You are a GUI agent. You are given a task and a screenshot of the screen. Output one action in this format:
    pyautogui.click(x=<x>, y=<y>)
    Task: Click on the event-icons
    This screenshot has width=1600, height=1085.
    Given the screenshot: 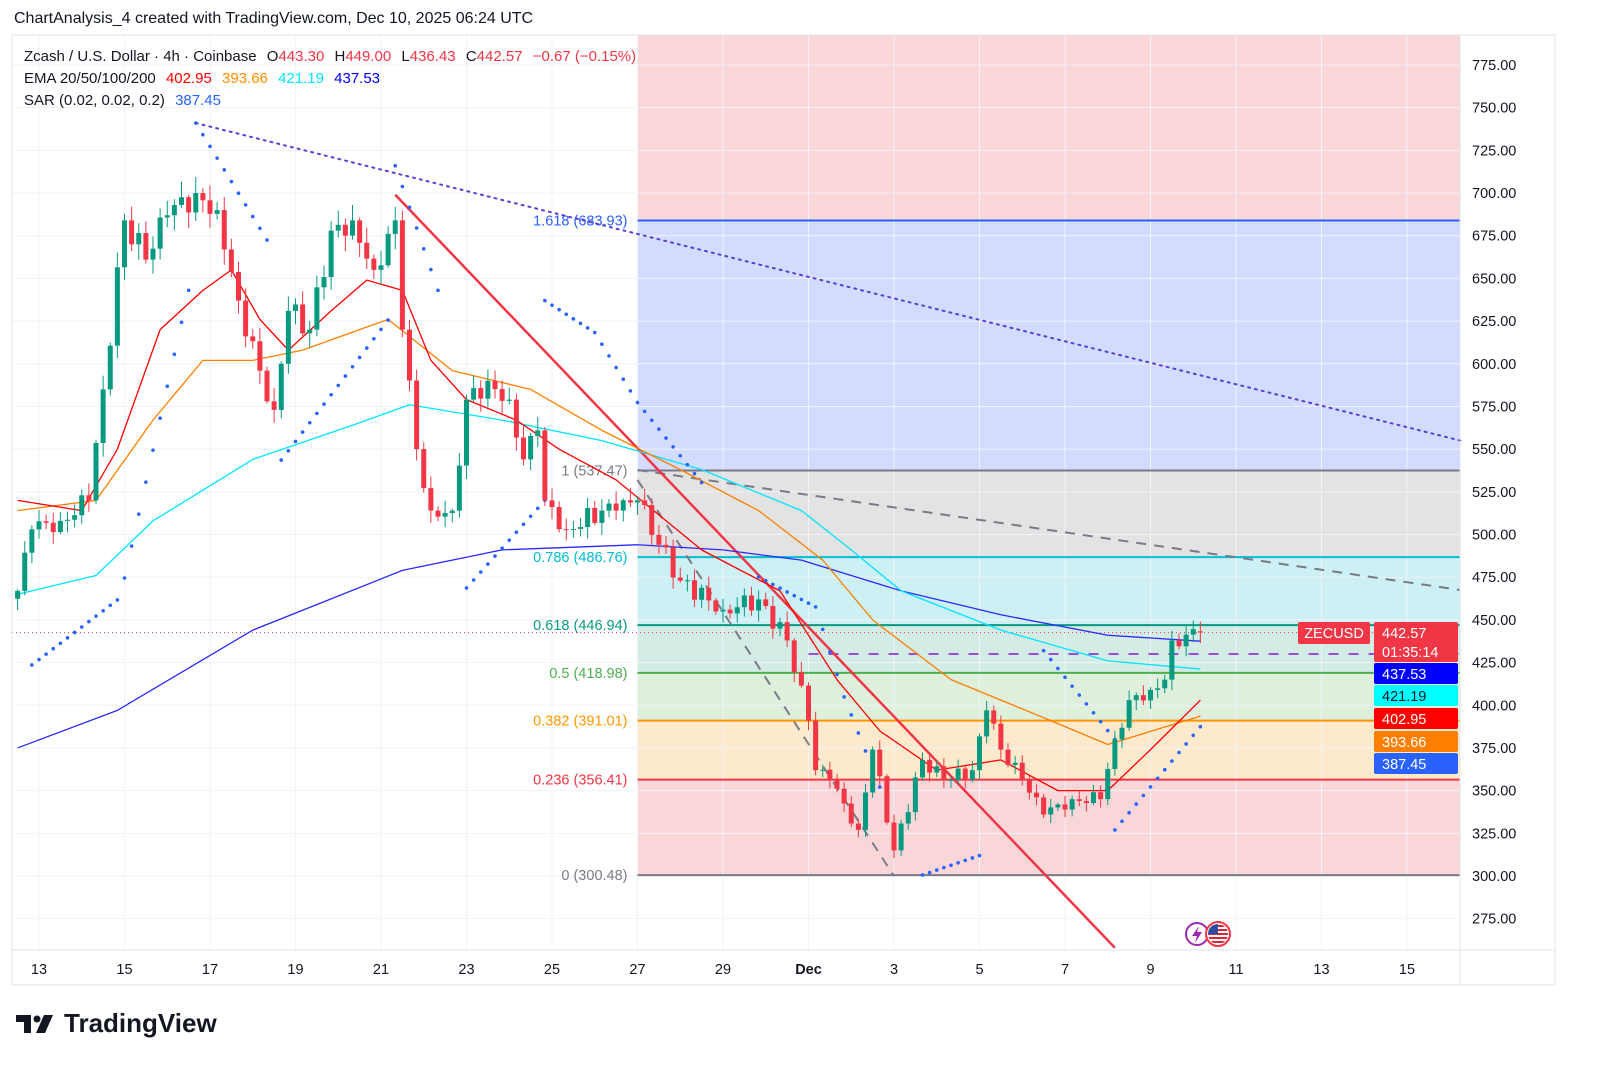 What is the action you would take?
    pyautogui.click(x=1208, y=934)
    